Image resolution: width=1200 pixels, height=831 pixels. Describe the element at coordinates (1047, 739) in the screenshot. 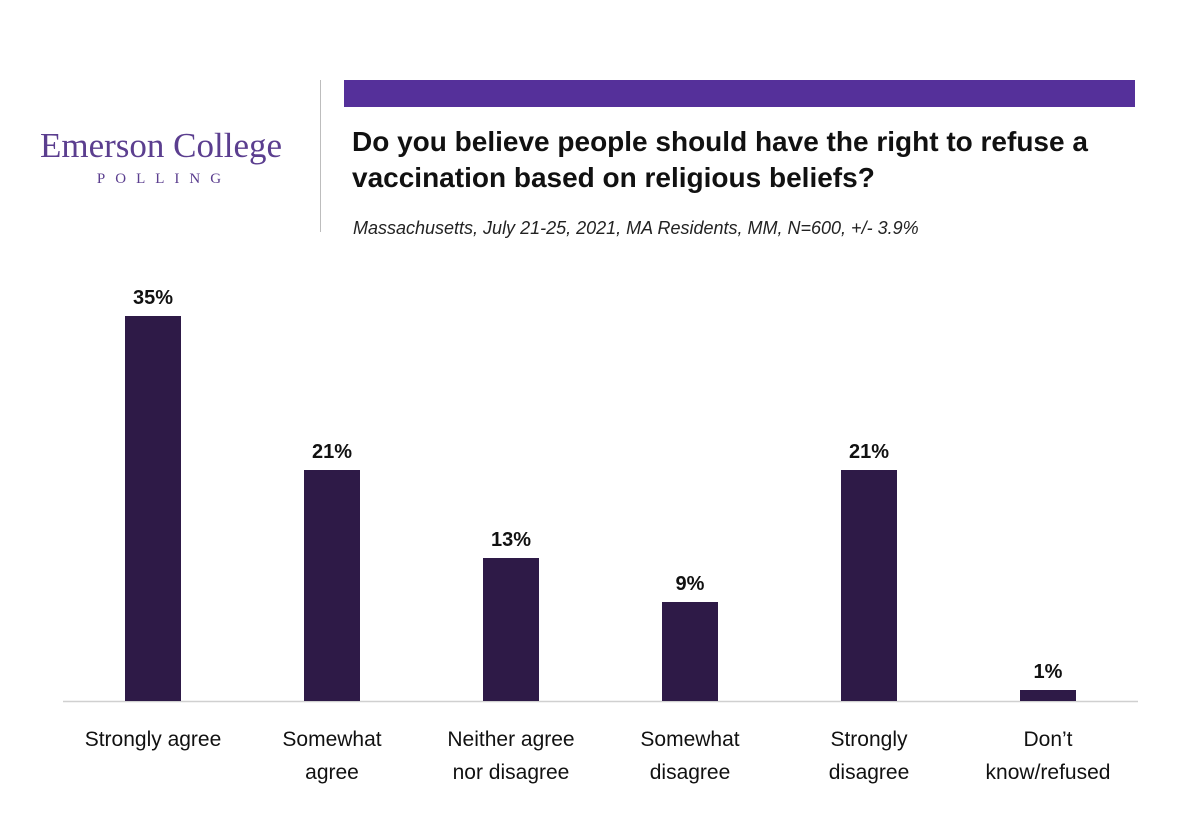

I see `category-label-line: Don’t` at that location.